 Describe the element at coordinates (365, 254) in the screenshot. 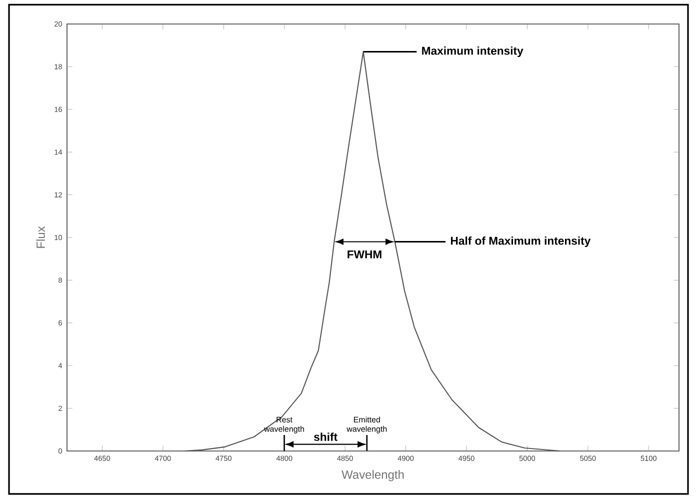

I see `annotation: FWHM` at that location.